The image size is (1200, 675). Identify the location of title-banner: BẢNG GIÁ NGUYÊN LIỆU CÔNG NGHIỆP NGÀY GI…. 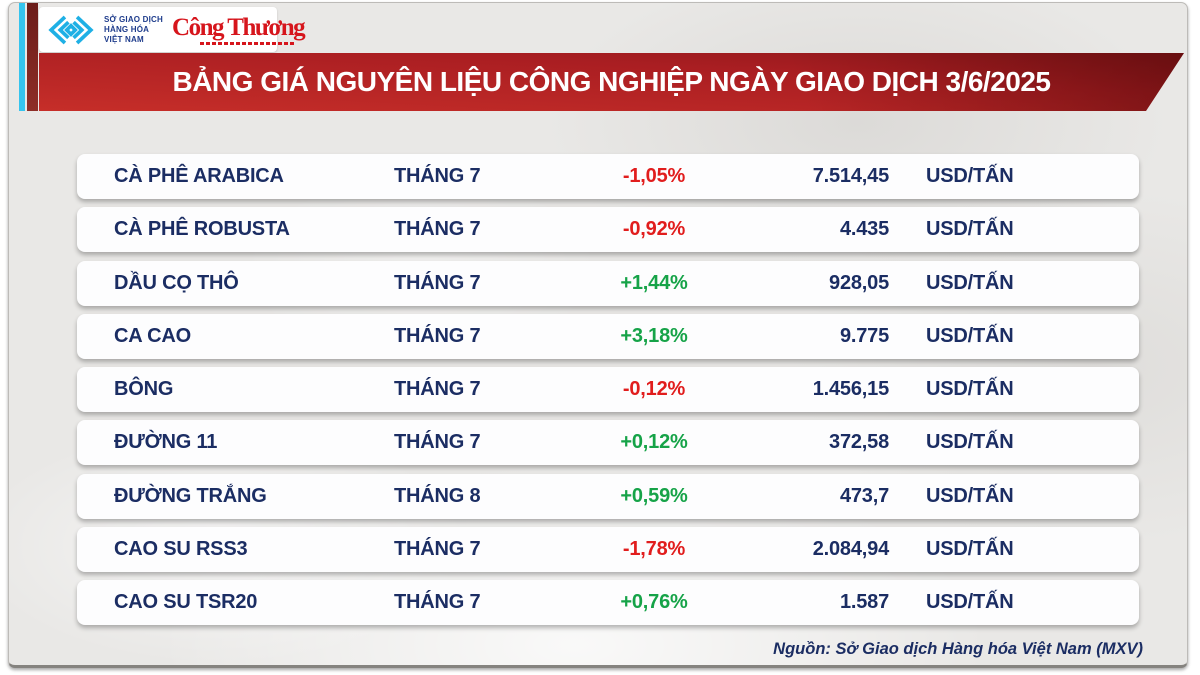
(611, 82).